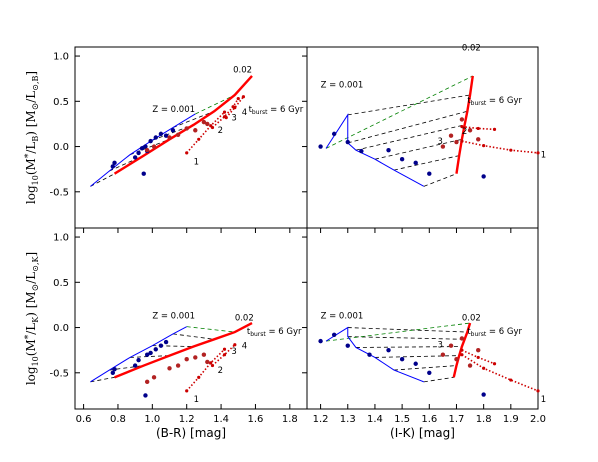 This screenshot has width=598, height=462. I want to click on y-tick-label: 1.0, so click(61, 57).